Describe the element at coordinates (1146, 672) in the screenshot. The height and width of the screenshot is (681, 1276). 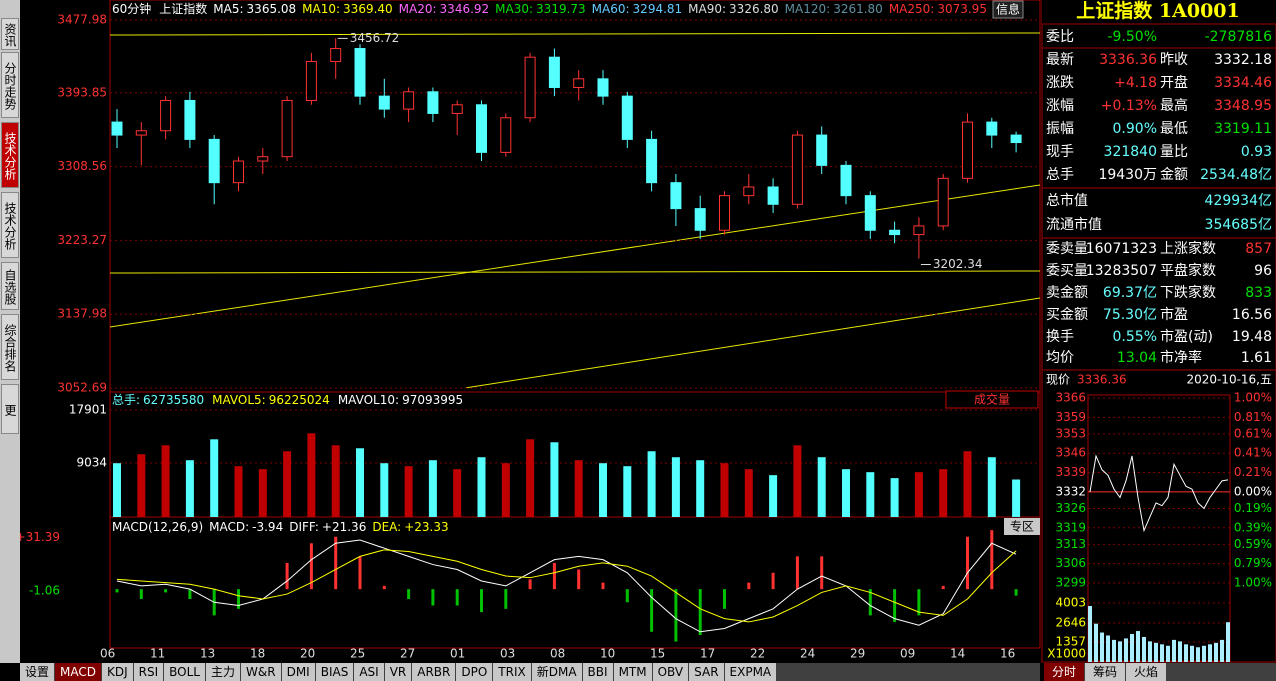
I see `panel-tab: 火焰` at that location.